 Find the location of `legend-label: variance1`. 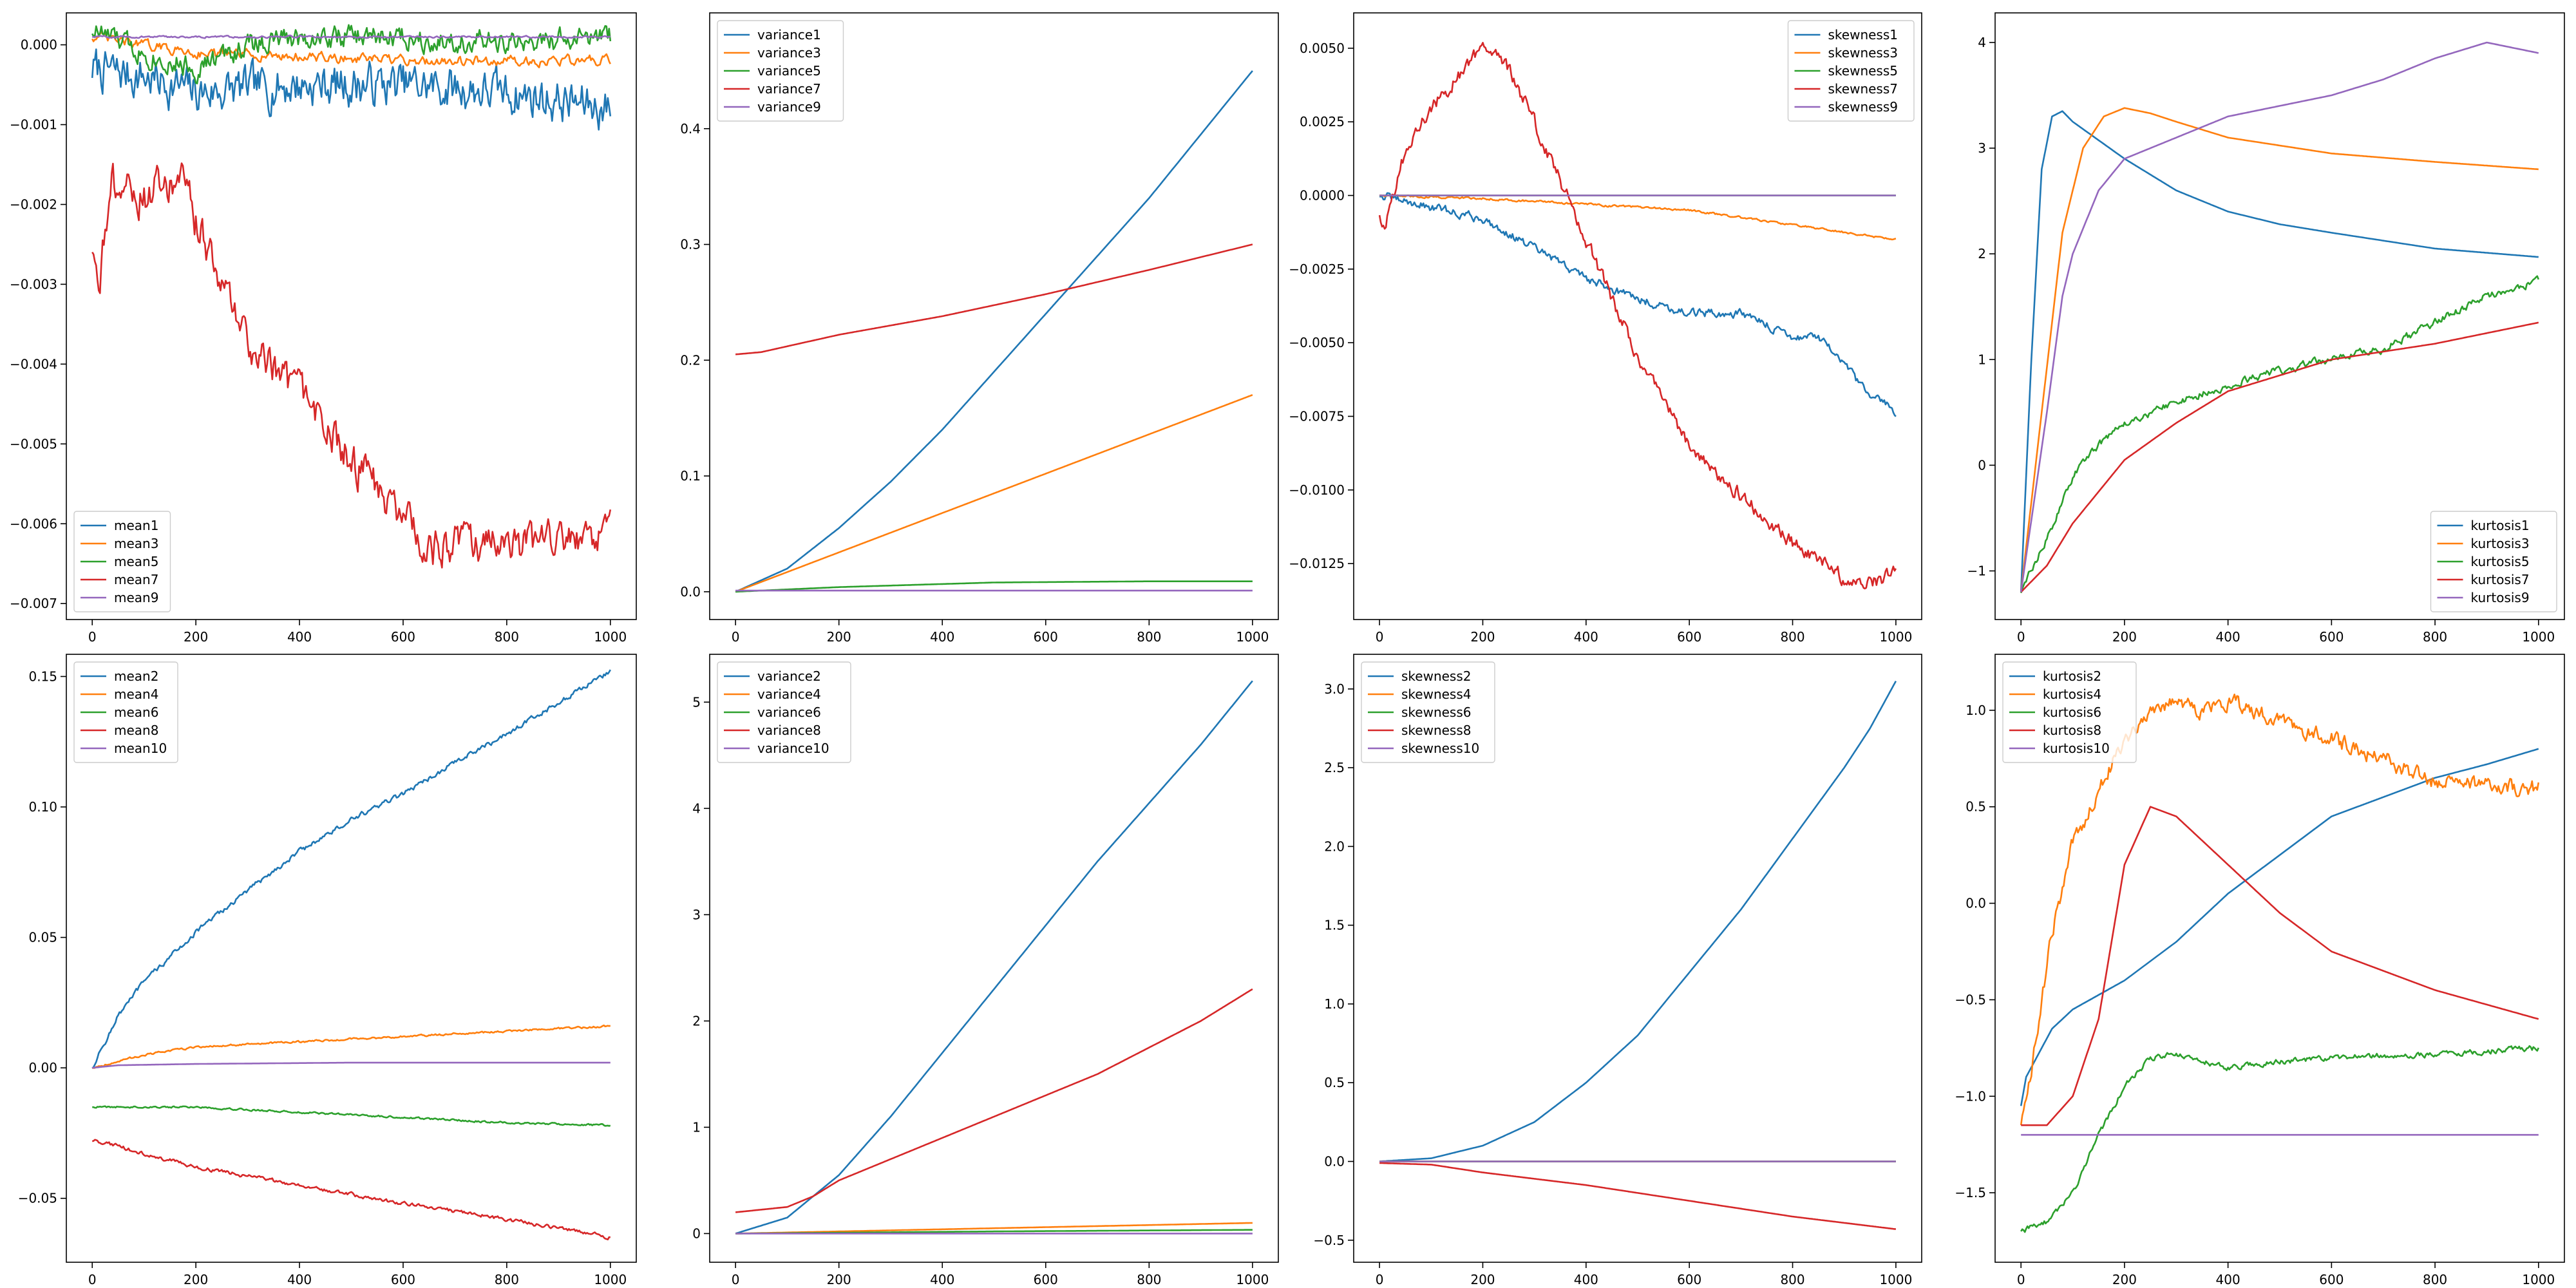

legend-label: variance1 is located at coordinates (789, 35).